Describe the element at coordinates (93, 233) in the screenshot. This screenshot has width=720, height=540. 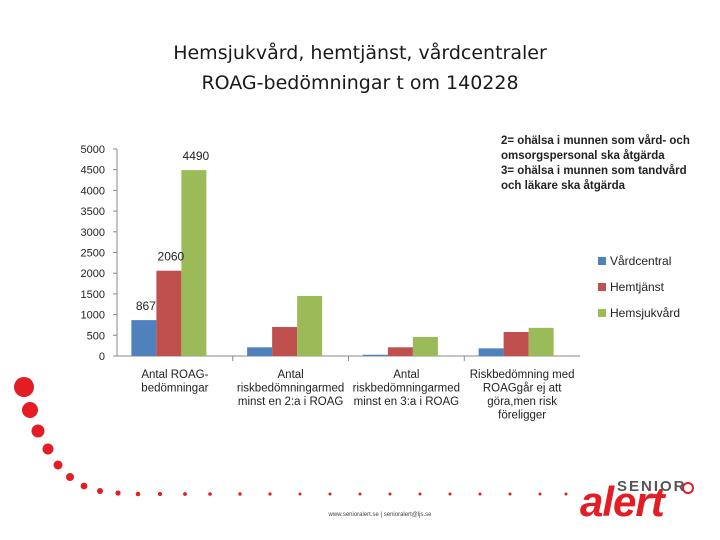
I see `y-tick-label: 3000` at that location.